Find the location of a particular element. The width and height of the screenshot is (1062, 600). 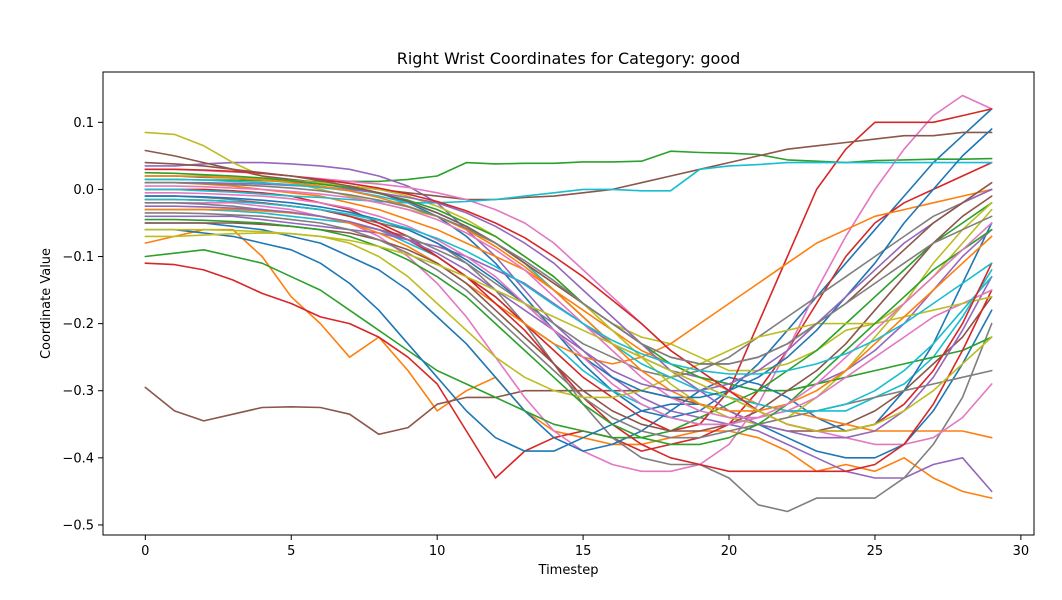

y-axis: 0.1 0.0 −0.1 −0.2 −0.3 −0.4 −0.5 is located at coordinates (82, 324).